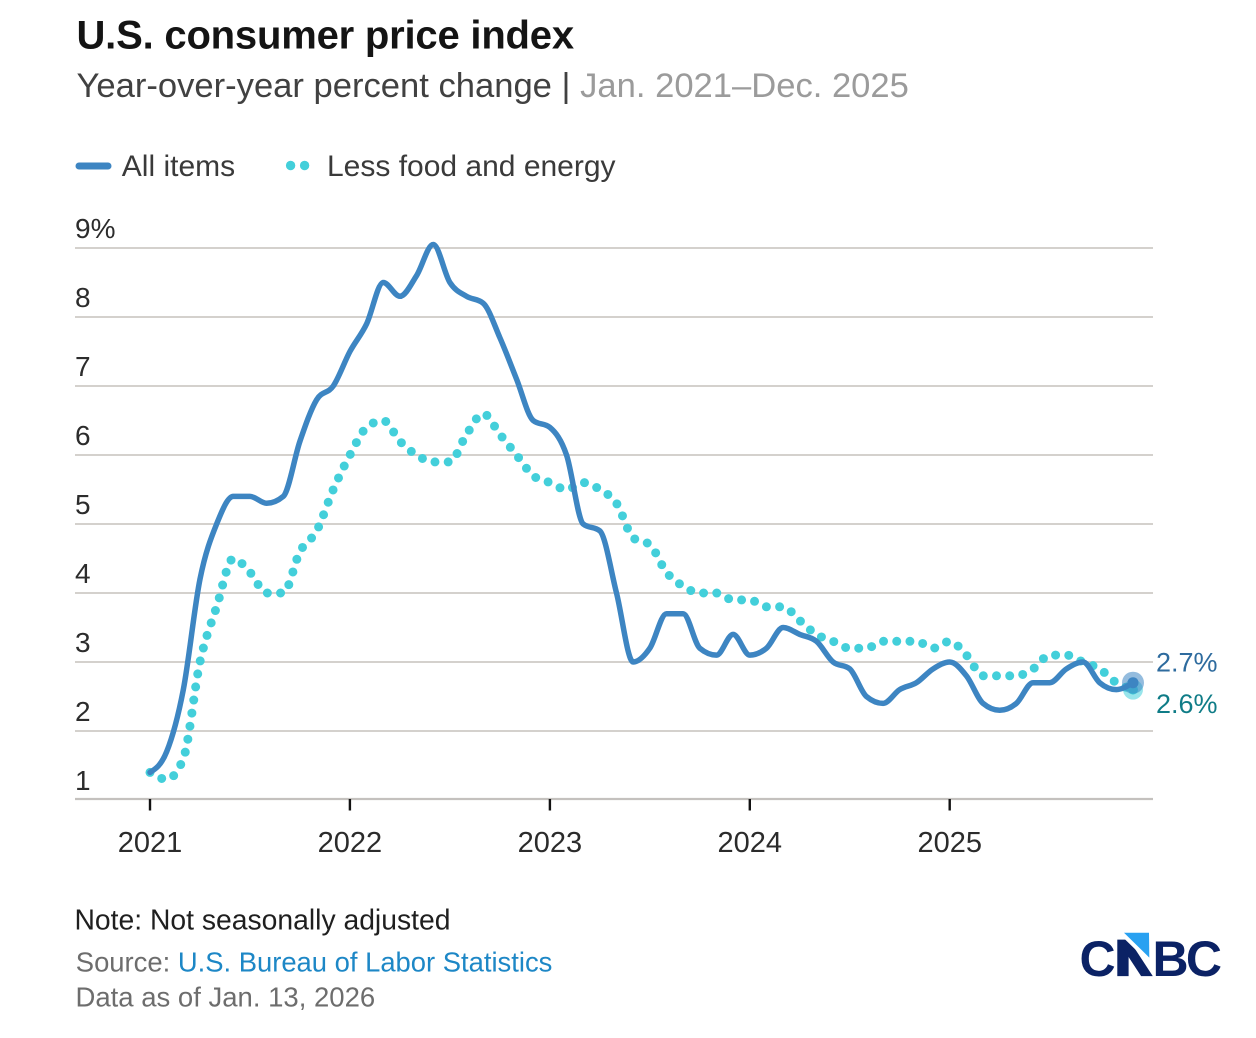 This screenshot has width=1256, height=1038. What do you see at coordinates (226, 996) in the screenshot?
I see `svg-text: Data as of Jan. 13, 2026` at bounding box center [226, 996].